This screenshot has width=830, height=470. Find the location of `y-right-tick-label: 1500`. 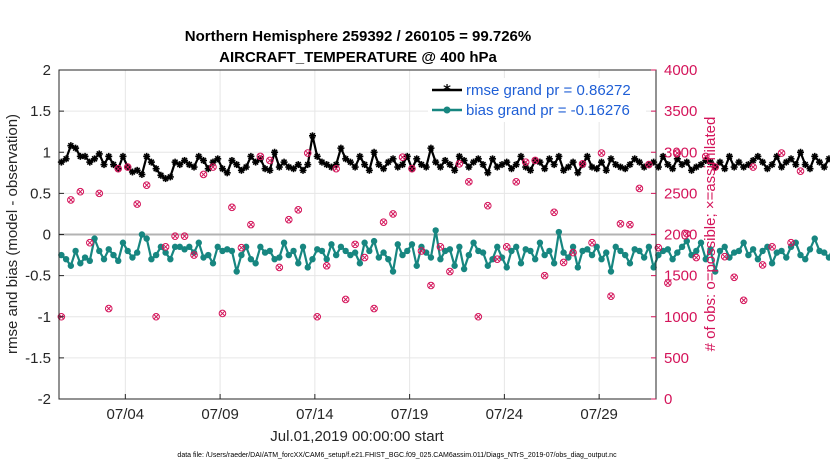

y-right-tick-label: 1500 is located at coordinates (680, 276).